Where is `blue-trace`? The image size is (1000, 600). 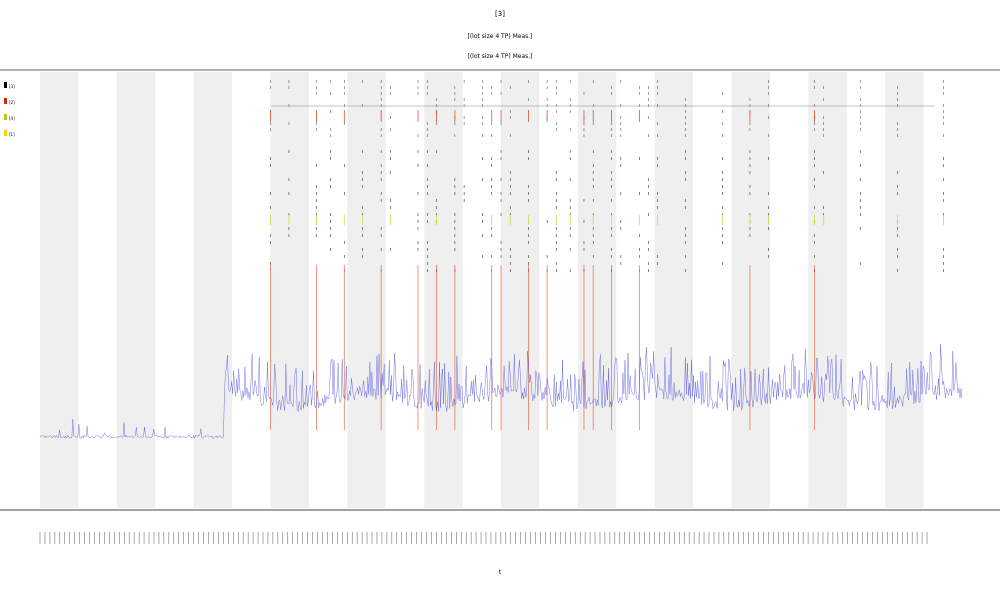 blue-trace is located at coordinates (501, 392).